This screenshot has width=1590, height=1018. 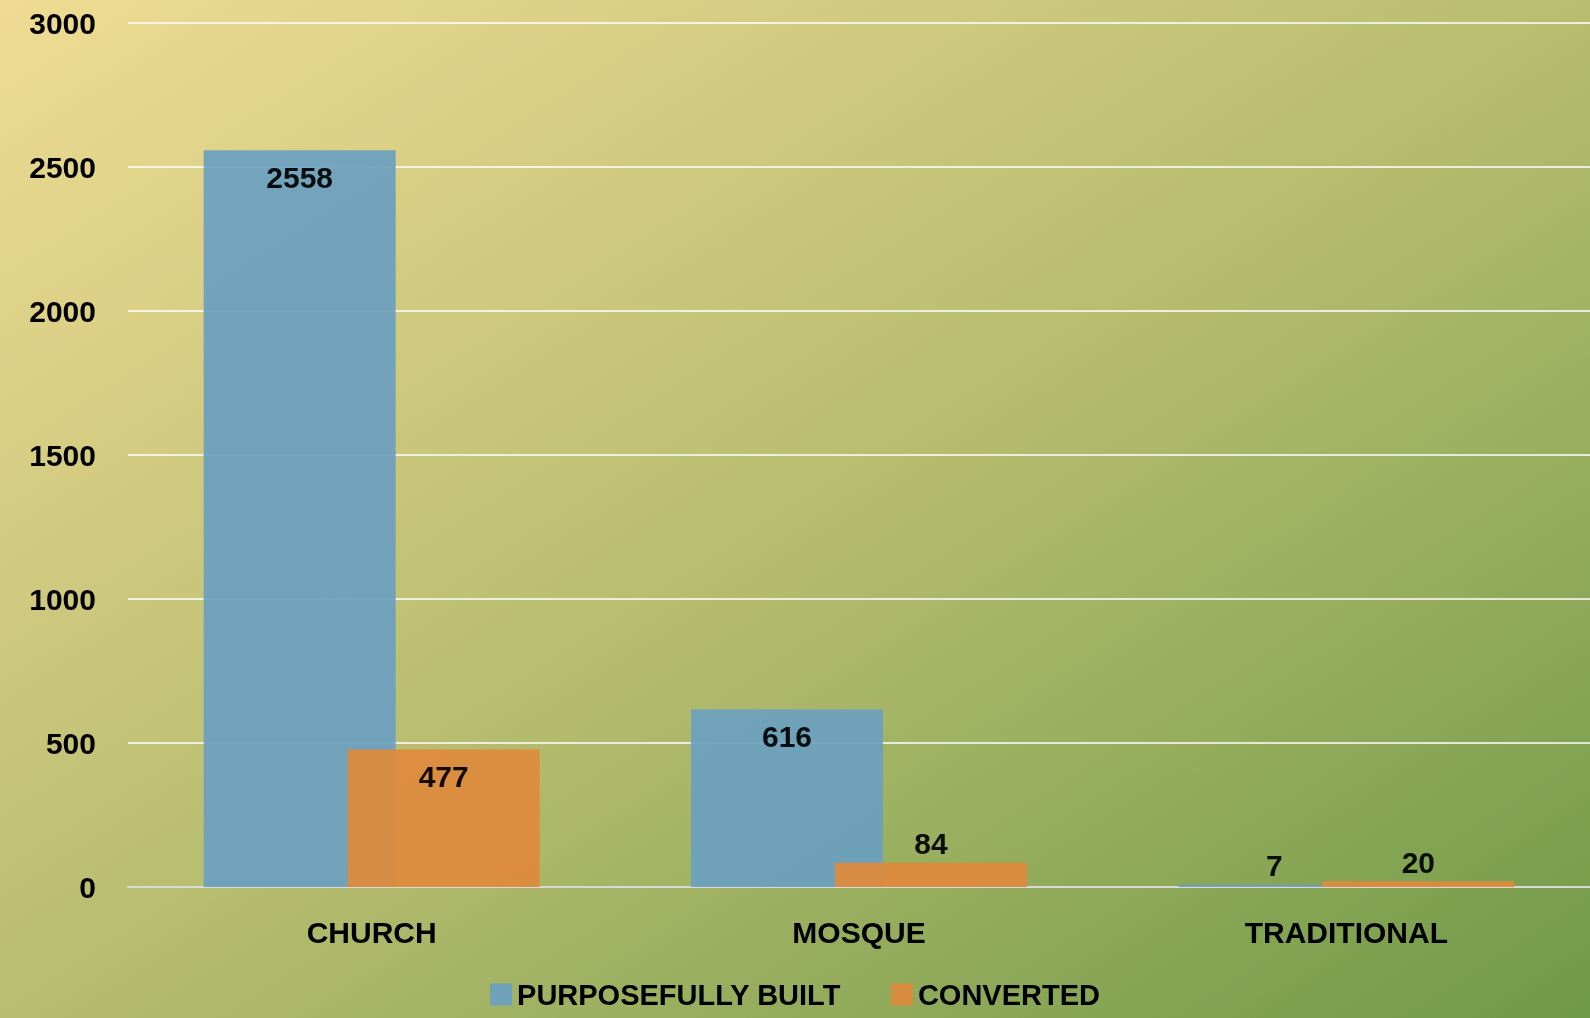 I want to click on y-tick-label: 3000, so click(x=62, y=23).